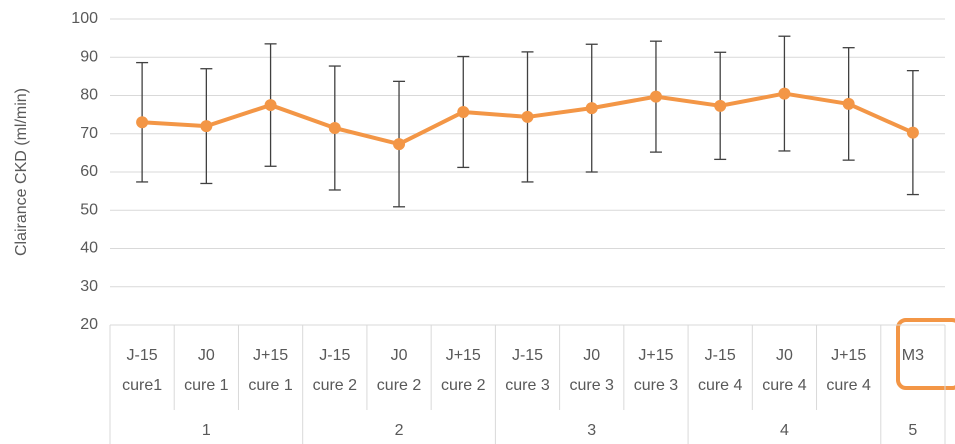 This screenshot has width=955, height=444. I want to click on group-label: 3, so click(591, 430).